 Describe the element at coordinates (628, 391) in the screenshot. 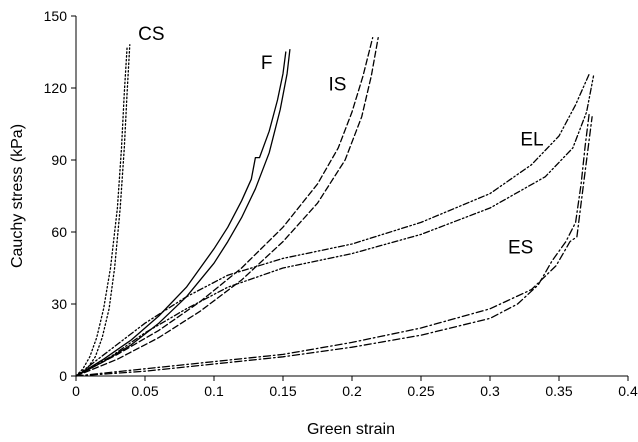

I see `x-tick-label: 0.4` at that location.